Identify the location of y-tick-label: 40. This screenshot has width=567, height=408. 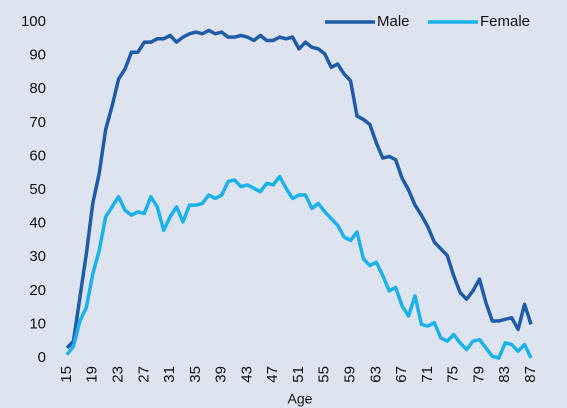
(37, 223).